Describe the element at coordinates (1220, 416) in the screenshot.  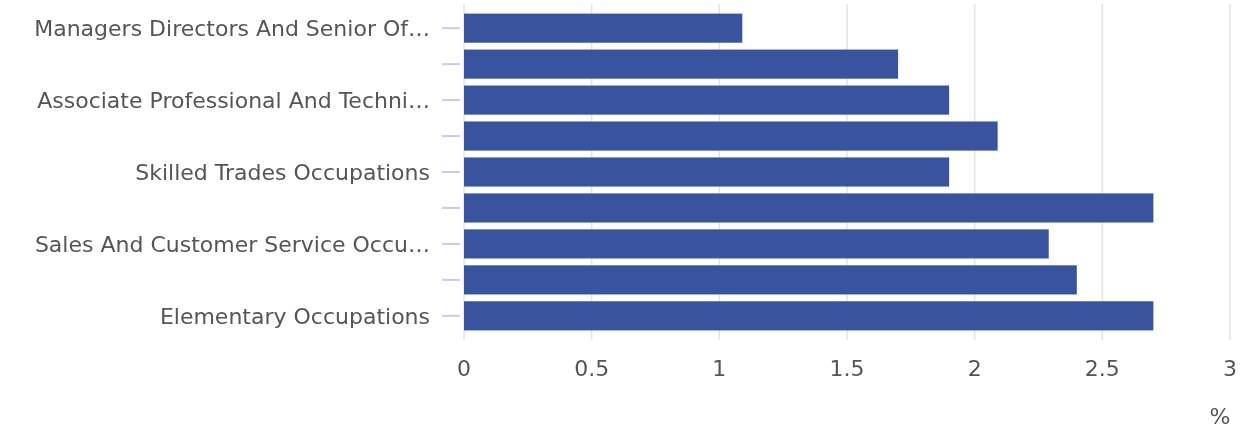
I see `x-axis-title: %` at that location.